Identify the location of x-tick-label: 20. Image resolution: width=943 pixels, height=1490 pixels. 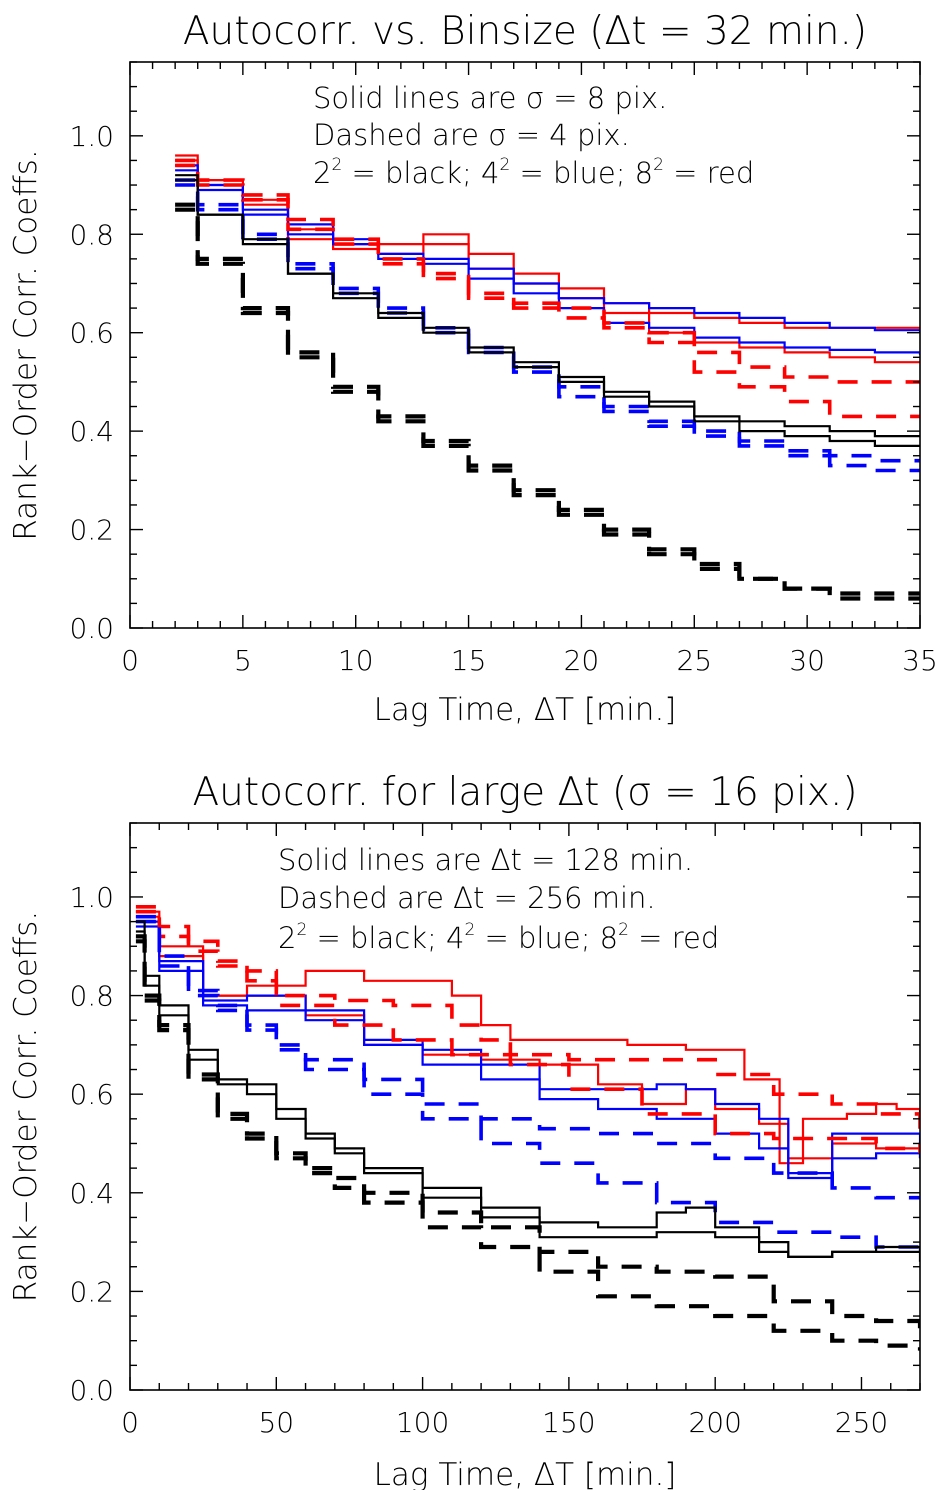
(582, 660).